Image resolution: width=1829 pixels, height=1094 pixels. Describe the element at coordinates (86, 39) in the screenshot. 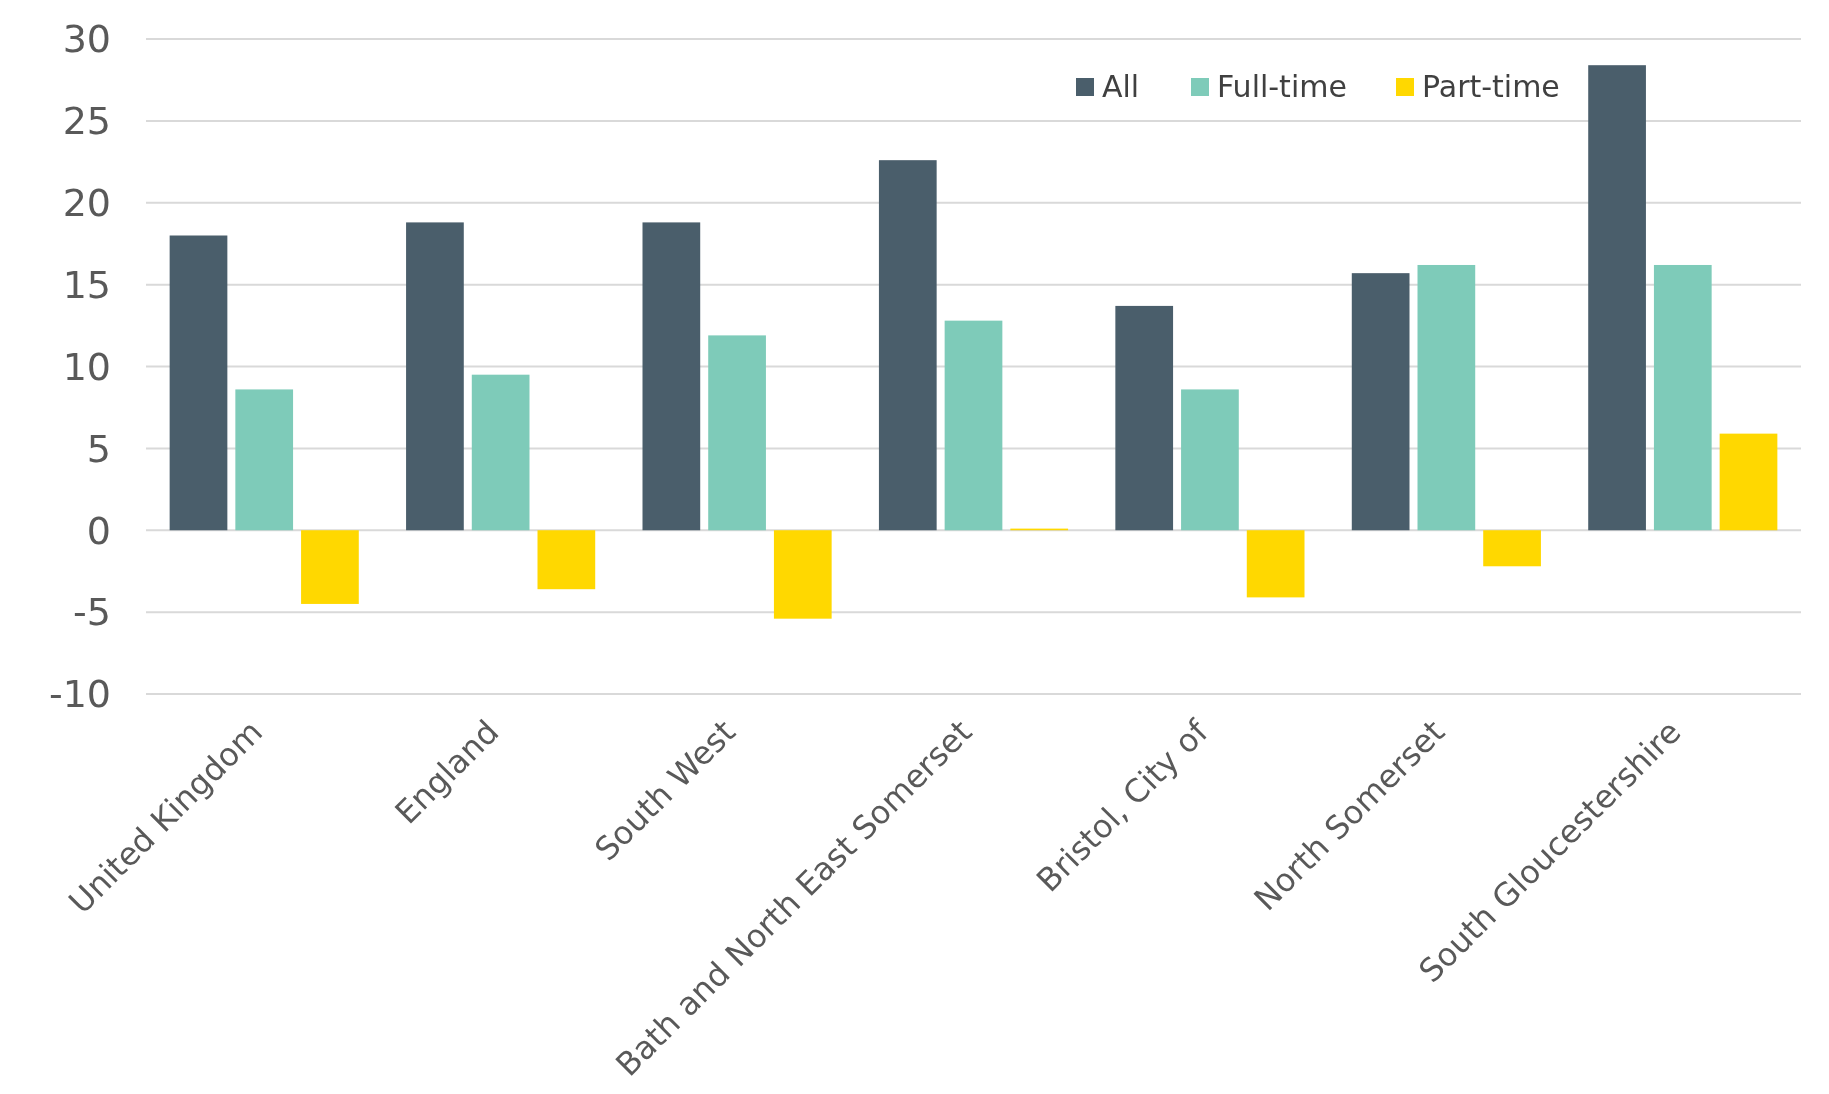

I see `y-tick-label: 30` at that location.